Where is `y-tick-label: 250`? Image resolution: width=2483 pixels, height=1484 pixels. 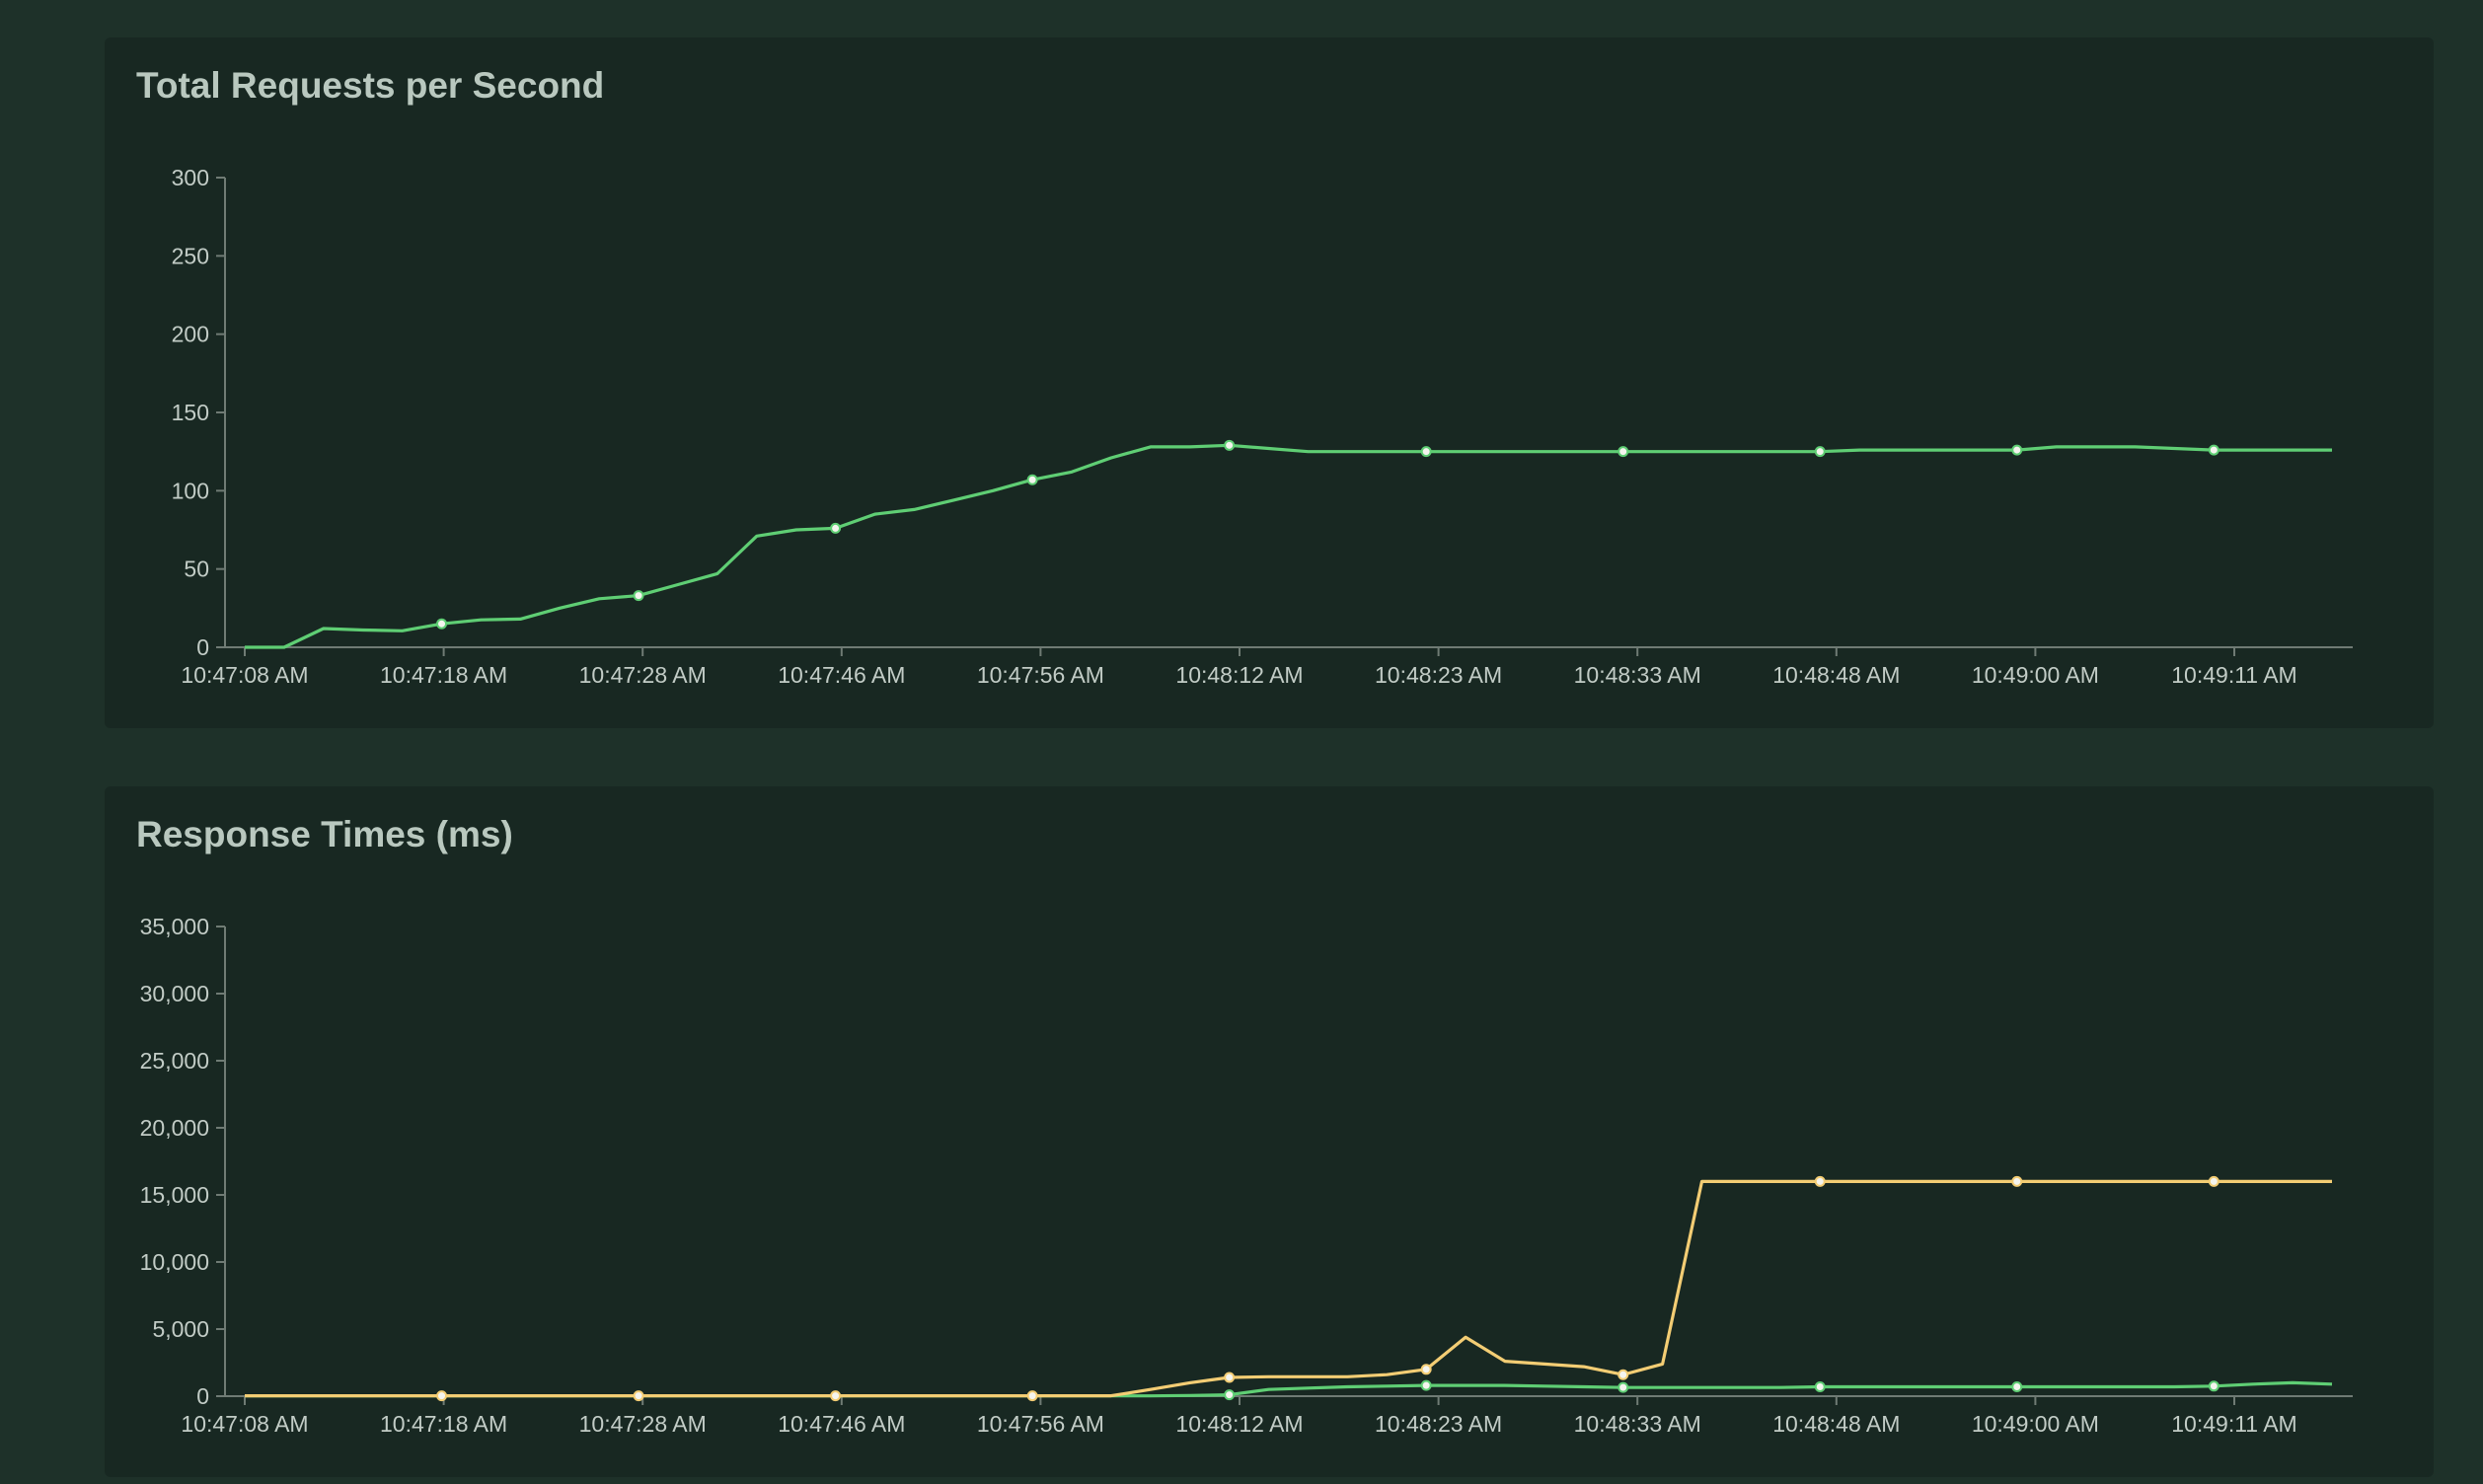 y-tick-label: 250 is located at coordinates (190, 255).